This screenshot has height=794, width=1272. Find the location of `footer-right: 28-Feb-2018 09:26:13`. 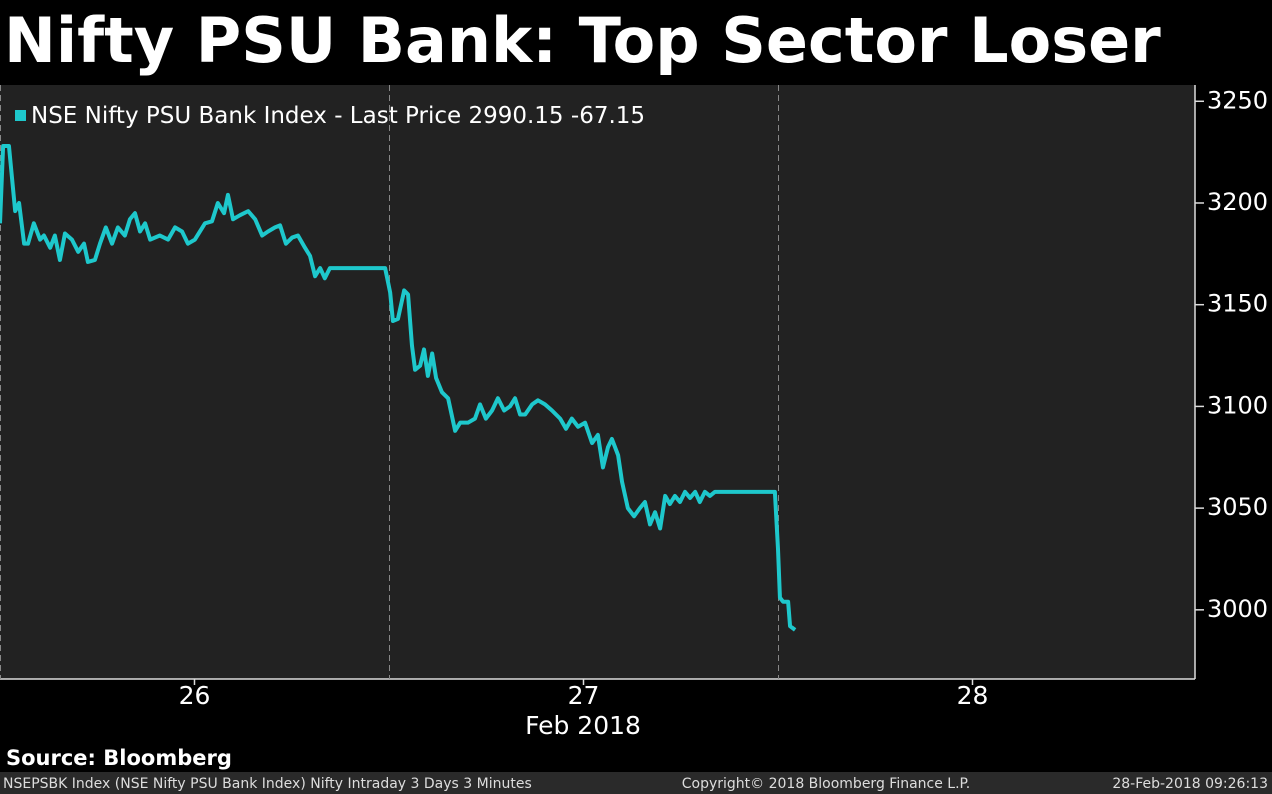

footer-right: 28-Feb-2018 09:26:13 is located at coordinates (1190, 784).